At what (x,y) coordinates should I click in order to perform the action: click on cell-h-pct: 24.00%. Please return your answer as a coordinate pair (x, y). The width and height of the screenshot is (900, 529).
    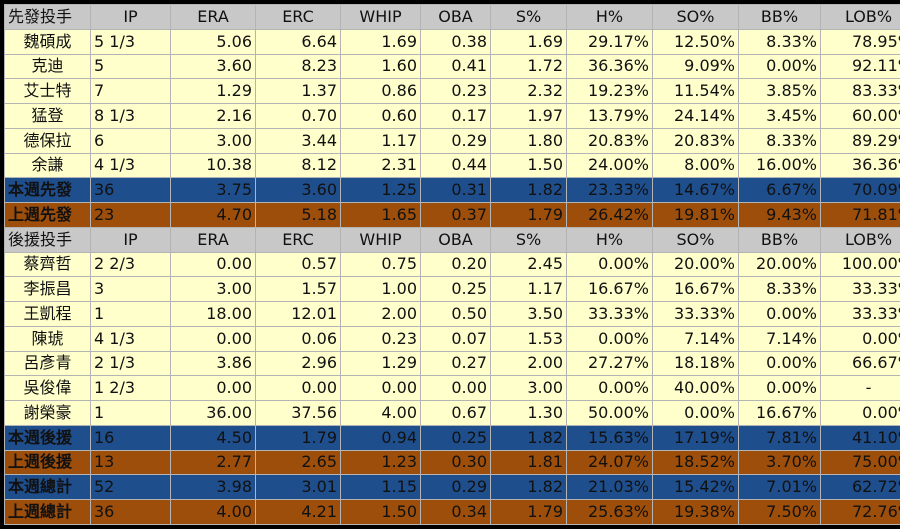
    Looking at the image, I should click on (609, 165).